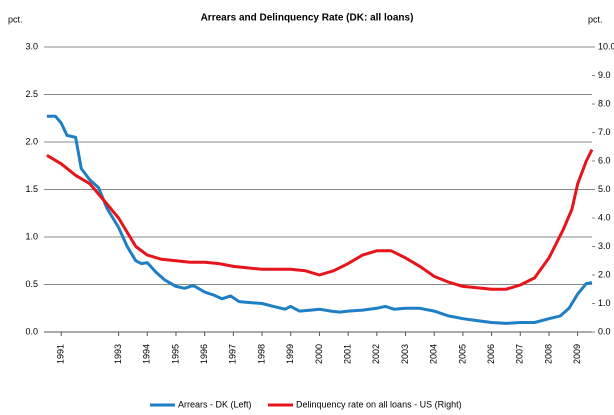 This screenshot has width=614, height=415. Describe the element at coordinates (604, 103) in the screenshot. I see `y2-tick-label: 8.0` at that location.